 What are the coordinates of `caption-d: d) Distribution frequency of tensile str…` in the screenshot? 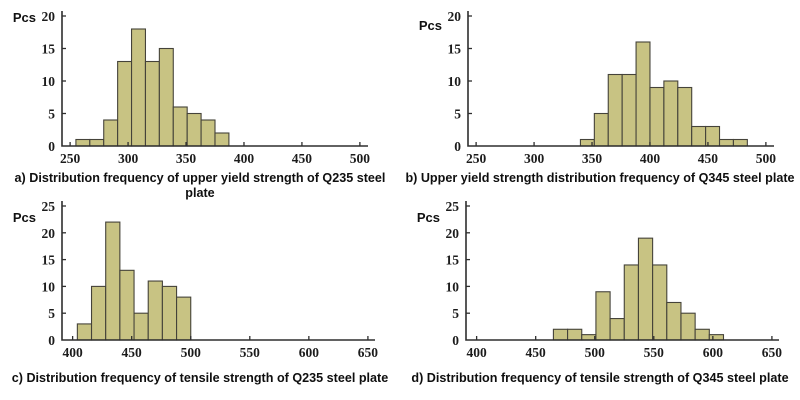 It's located at (600, 378).